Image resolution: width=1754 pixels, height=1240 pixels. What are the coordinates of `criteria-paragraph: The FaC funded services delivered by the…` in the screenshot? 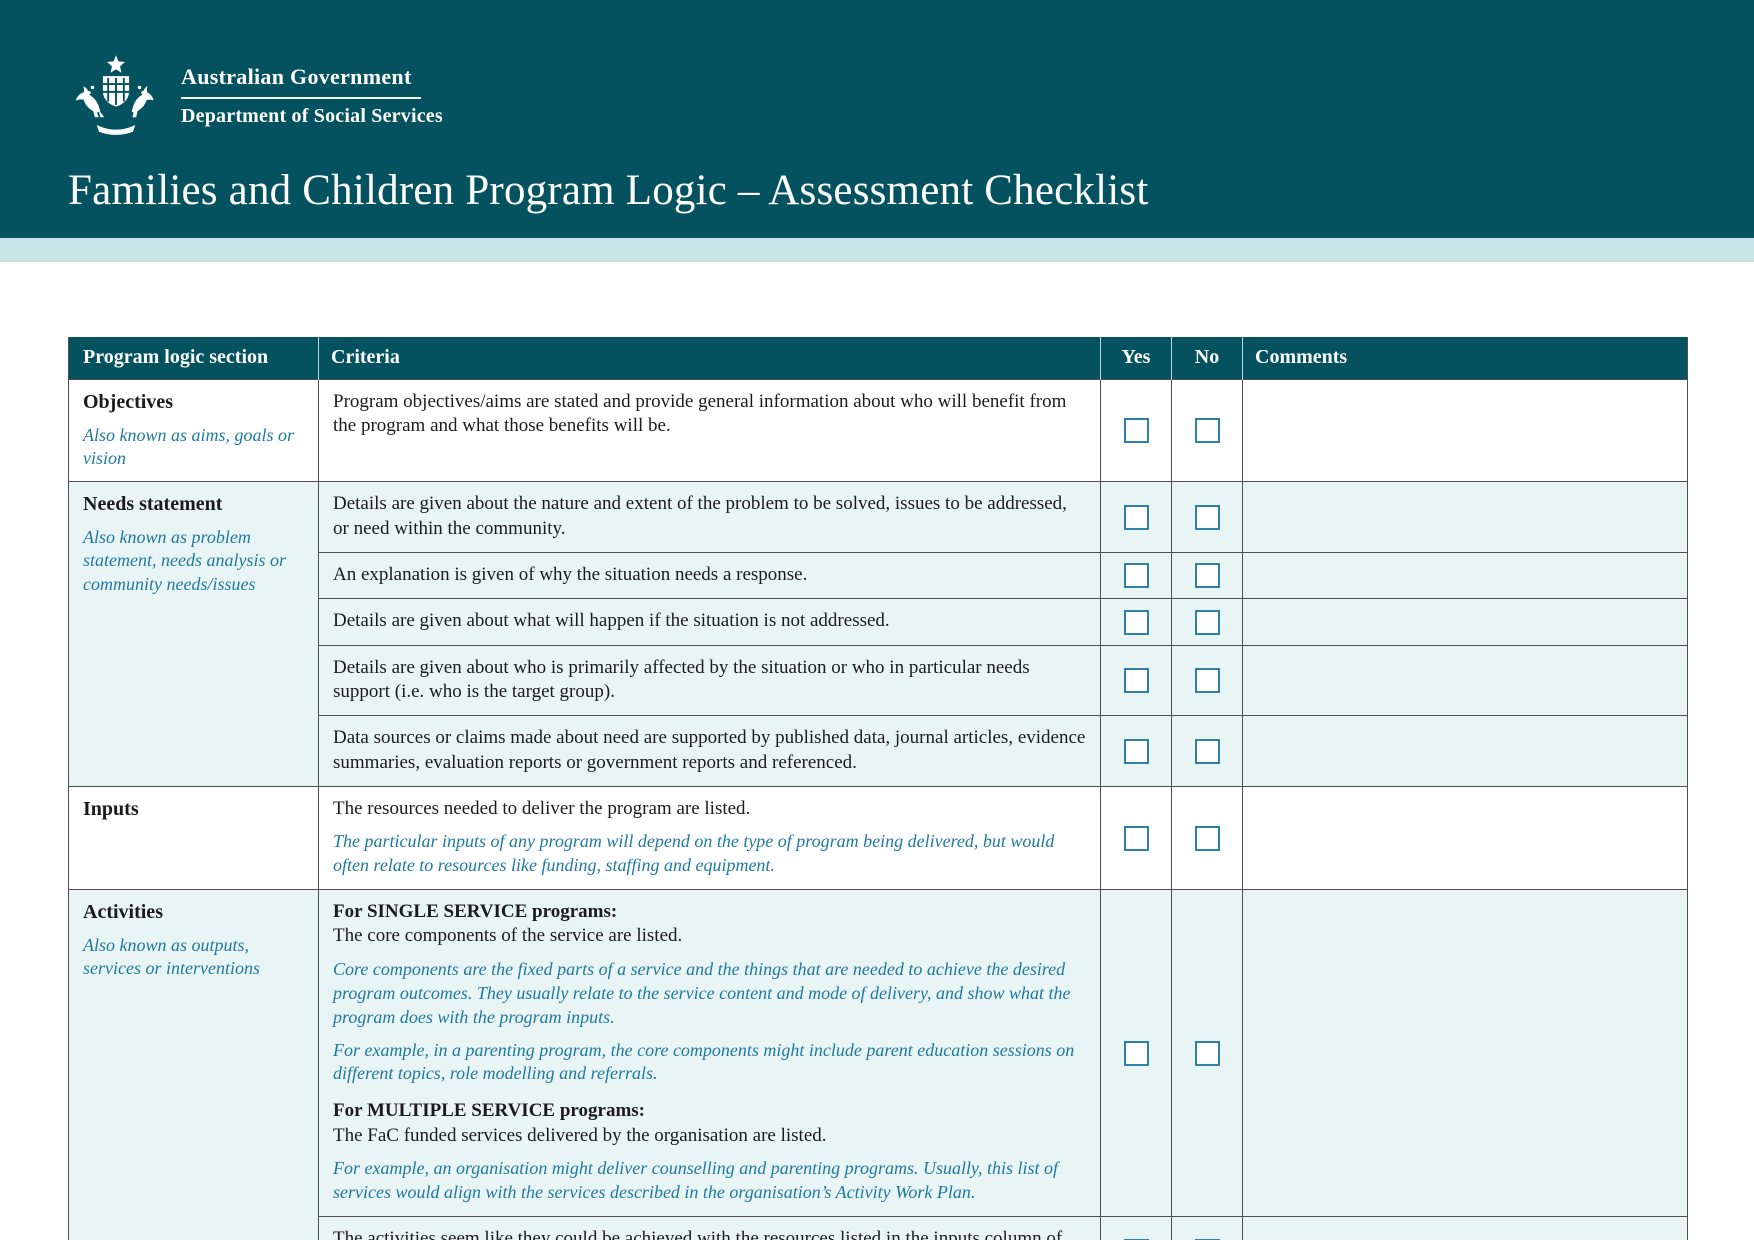 It's located at (580, 1135).